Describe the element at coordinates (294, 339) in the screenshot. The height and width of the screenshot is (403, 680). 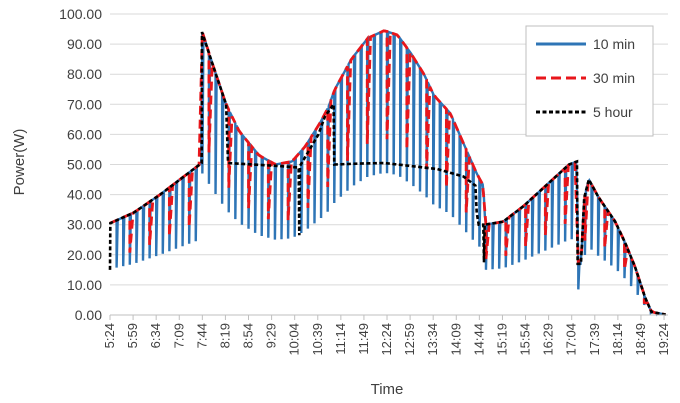
I see `x-tick-label: 10:04` at that location.